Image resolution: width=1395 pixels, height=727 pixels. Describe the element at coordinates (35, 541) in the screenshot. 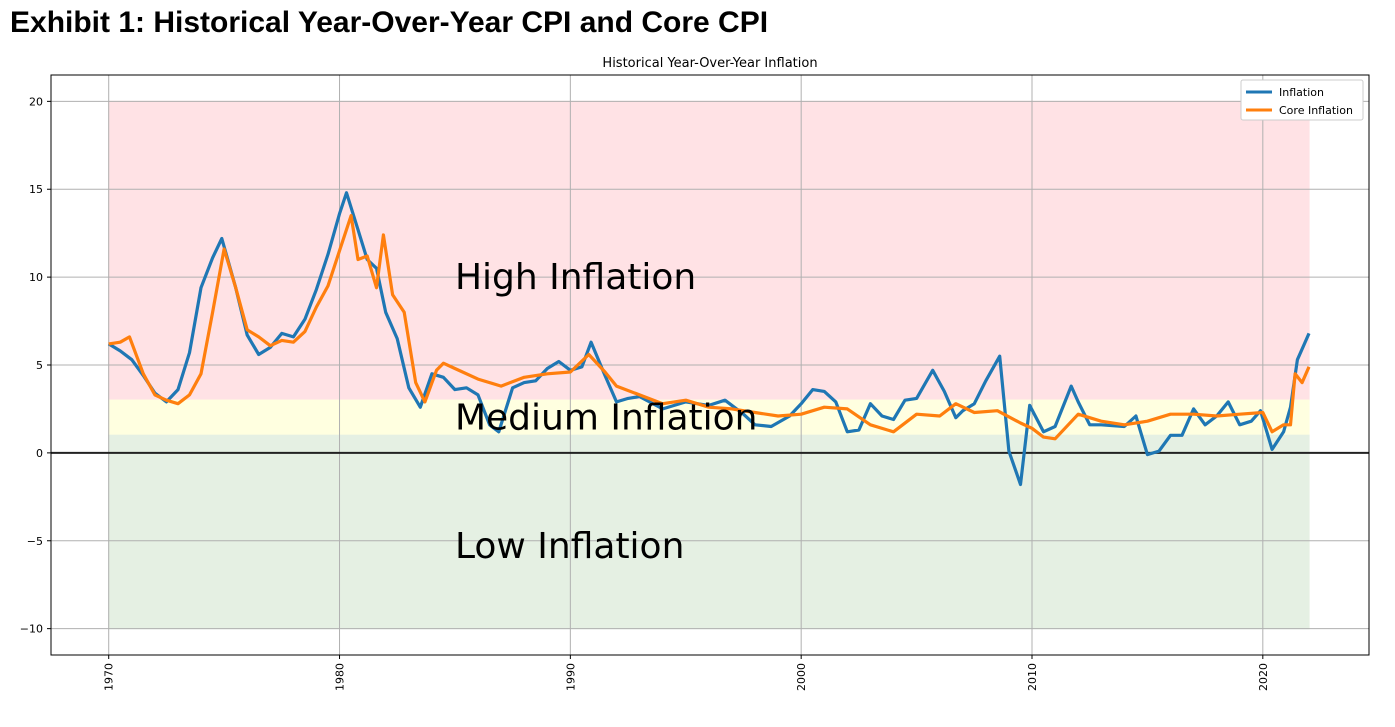

I see `y-tick-label: −5` at that location.